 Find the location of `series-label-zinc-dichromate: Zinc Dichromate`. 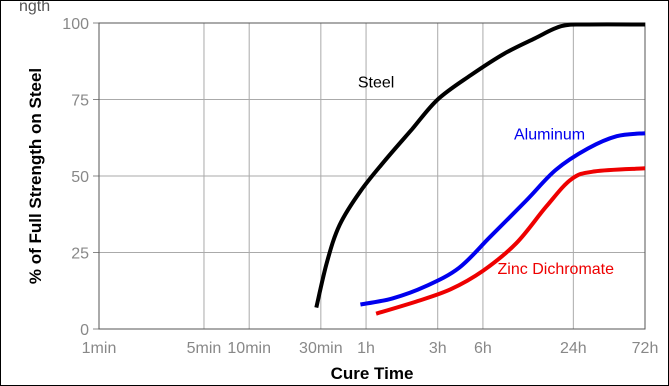

series-label-zinc-dichromate: Zinc Dichromate is located at coordinates (556, 269).